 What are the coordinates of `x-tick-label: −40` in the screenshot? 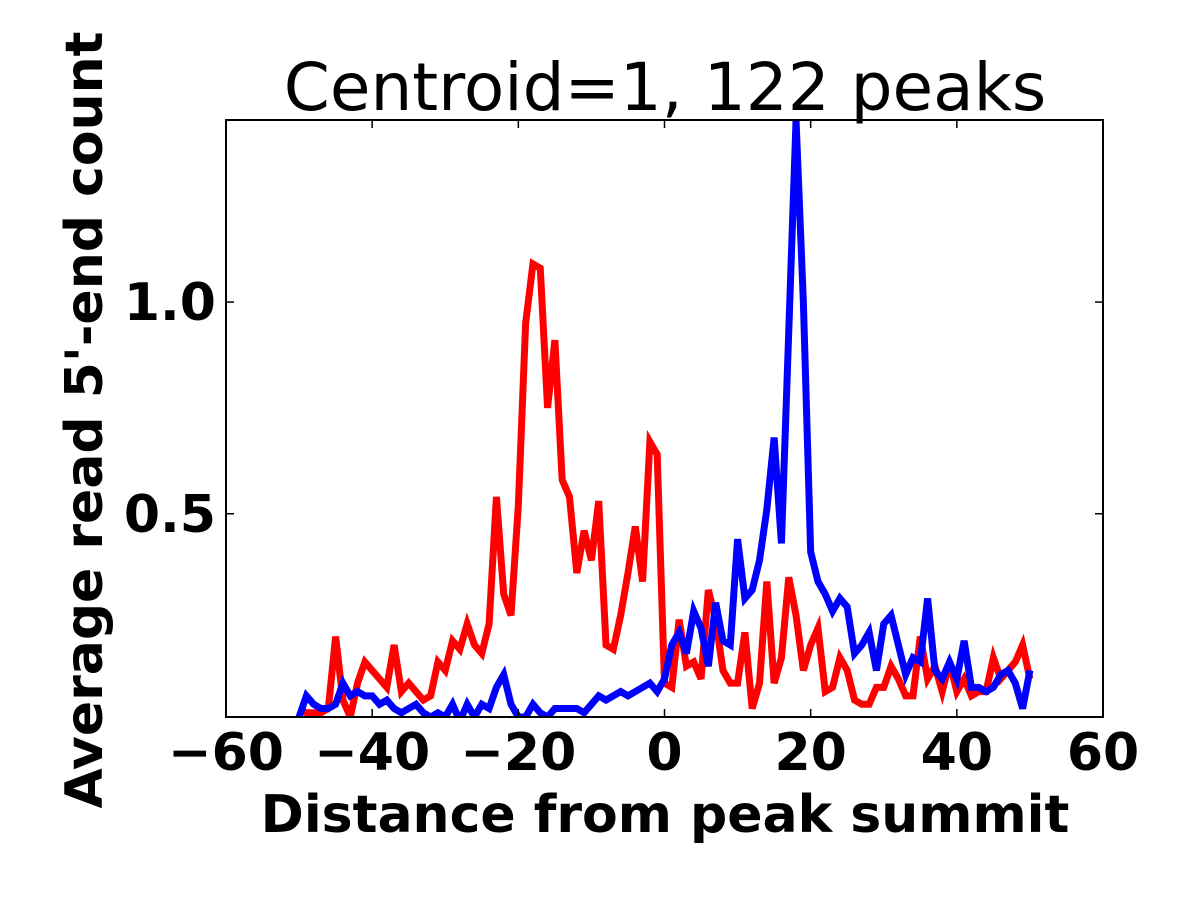 It's located at (372, 753).